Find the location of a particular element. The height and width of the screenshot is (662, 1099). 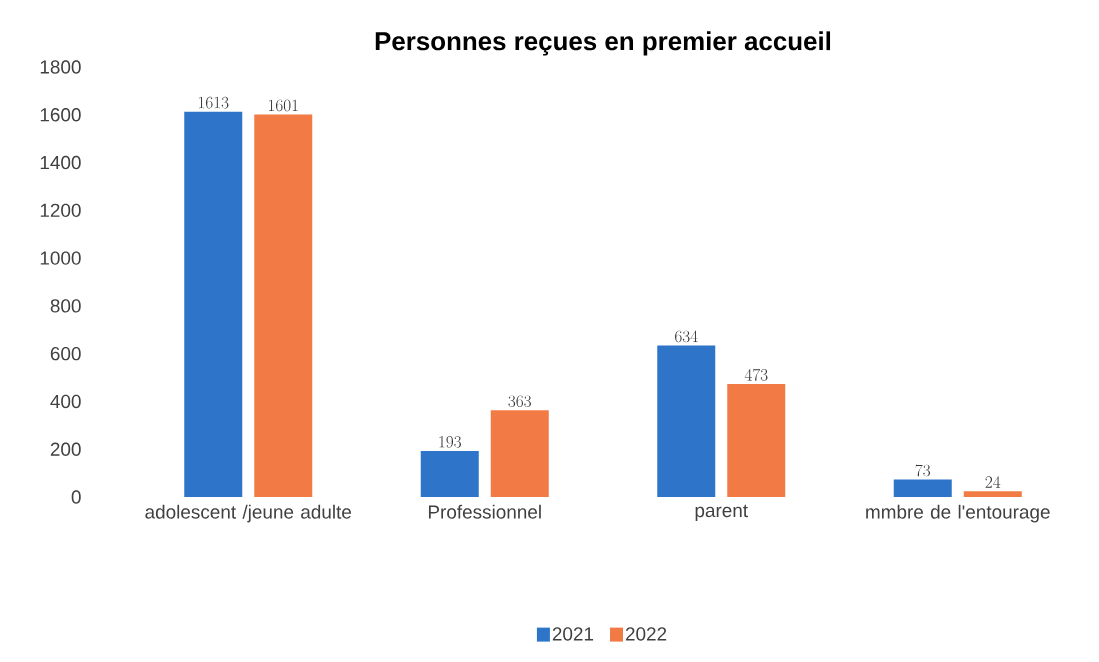

data-label: 363 is located at coordinates (519, 401).